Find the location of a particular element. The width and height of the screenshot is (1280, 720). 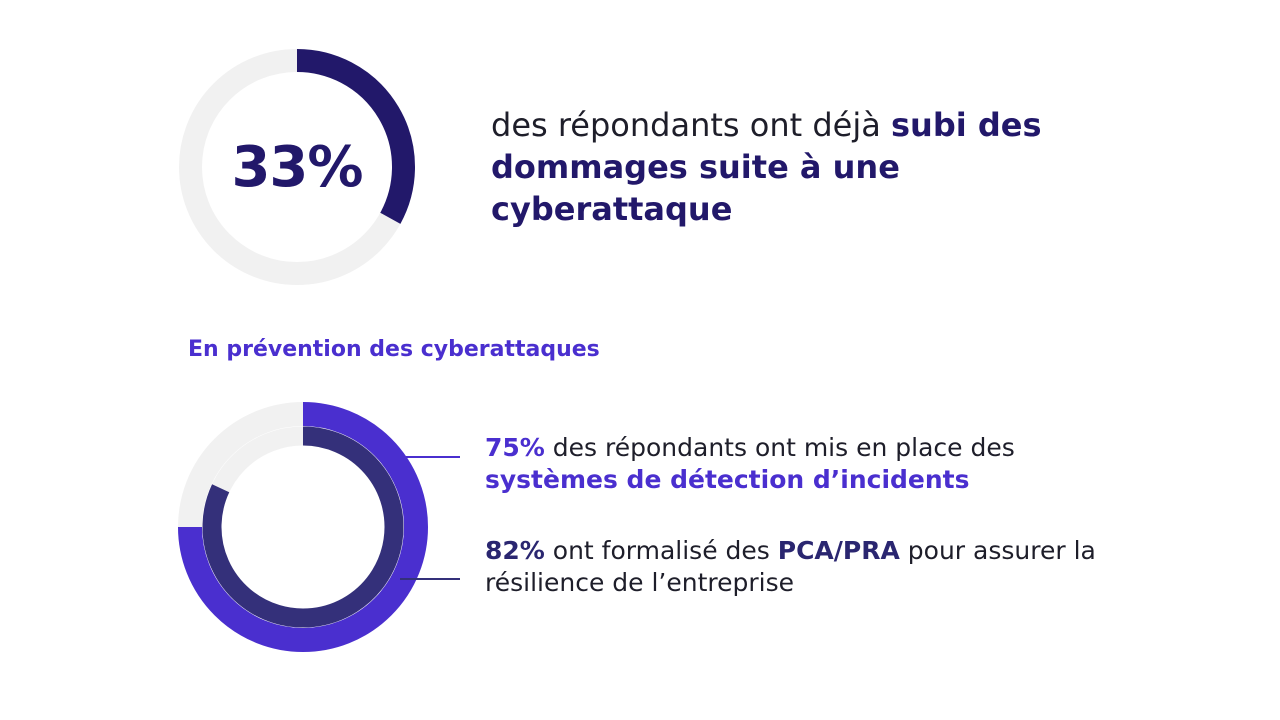

donut-svg-prevention is located at coordinates (303, 527).